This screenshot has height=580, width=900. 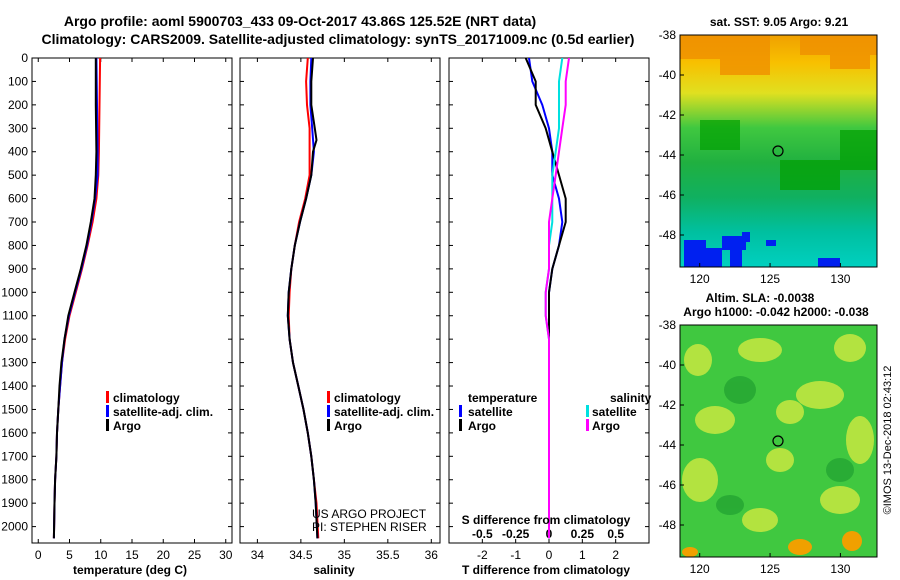 I want to click on depth-tick-label: 1300, so click(x=14, y=363).